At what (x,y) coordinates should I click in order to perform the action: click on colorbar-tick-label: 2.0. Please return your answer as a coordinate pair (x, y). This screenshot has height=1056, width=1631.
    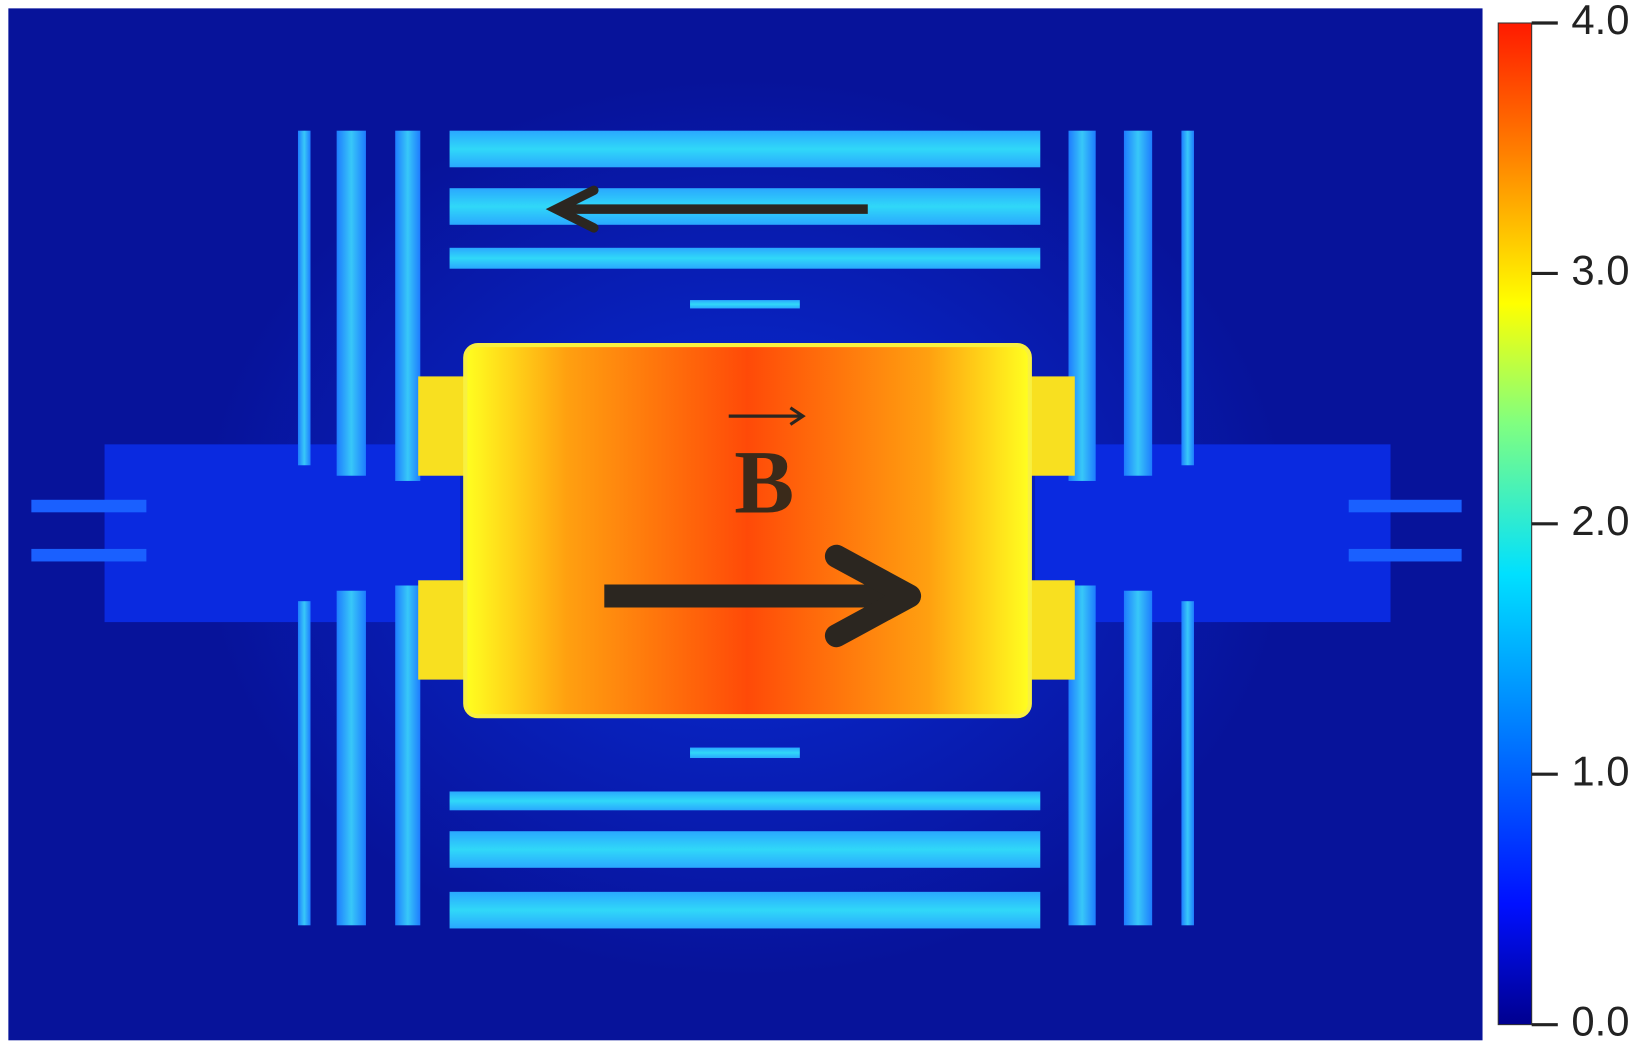
    Looking at the image, I should click on (1600, 520).